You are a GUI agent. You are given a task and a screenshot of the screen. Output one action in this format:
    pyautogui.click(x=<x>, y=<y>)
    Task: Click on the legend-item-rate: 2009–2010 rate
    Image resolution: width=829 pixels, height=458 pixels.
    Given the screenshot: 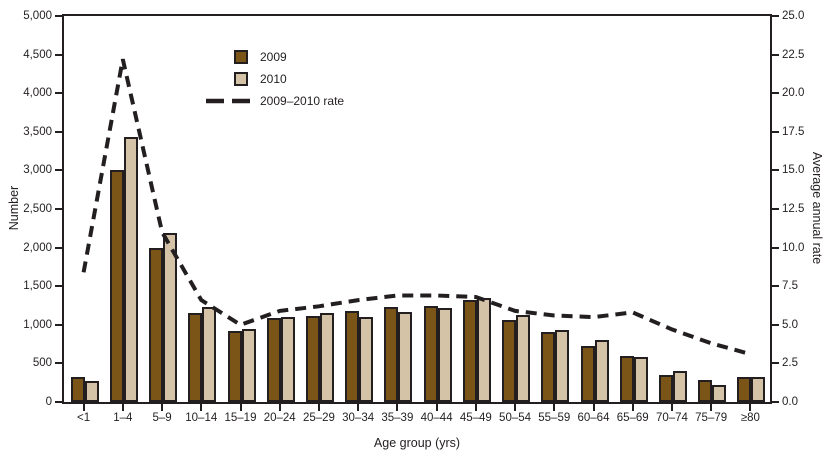 What is the action you would take?
    pyautogui.click(x=274, y=101)
    